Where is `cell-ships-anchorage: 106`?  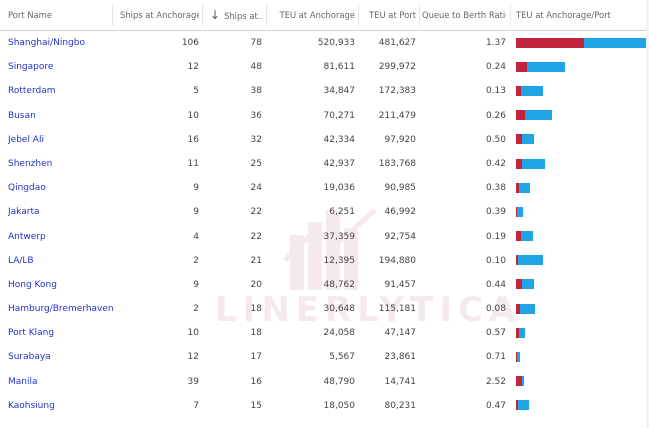 cell-ships-anchorage: 106 is located at coordinates (190, 43).